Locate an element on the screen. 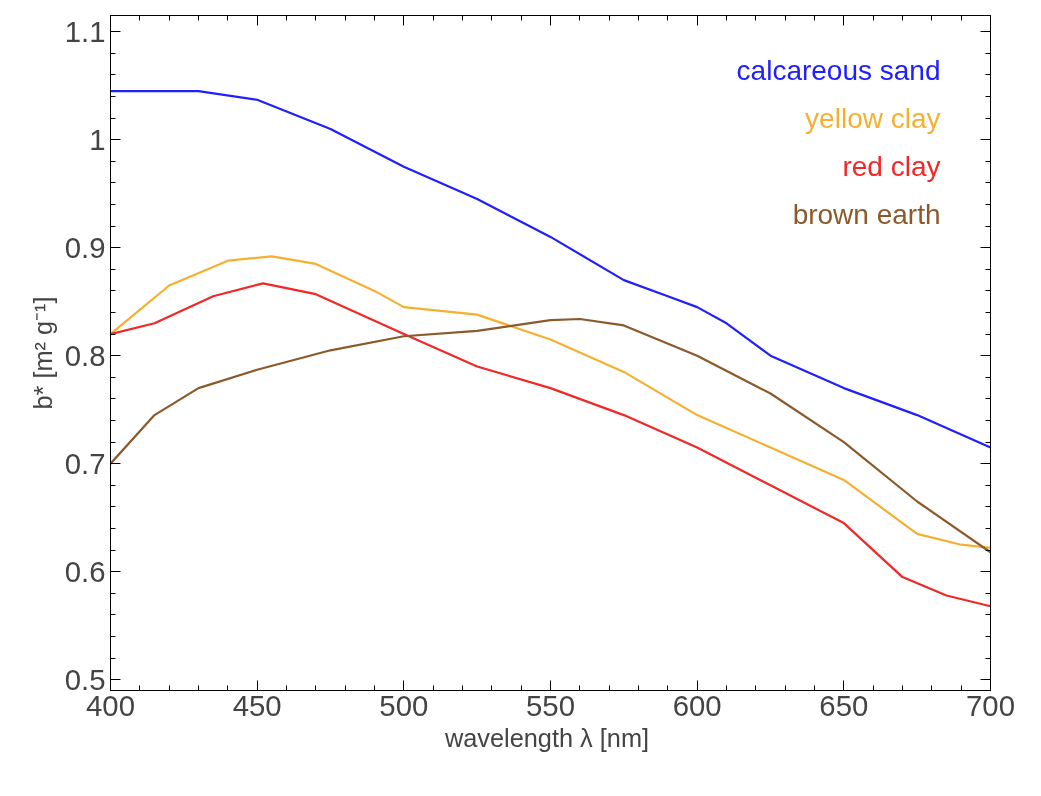 This screenshot has width=1041, height=796. y-tick-label: 1.1 is located at coordinates (85, 31).